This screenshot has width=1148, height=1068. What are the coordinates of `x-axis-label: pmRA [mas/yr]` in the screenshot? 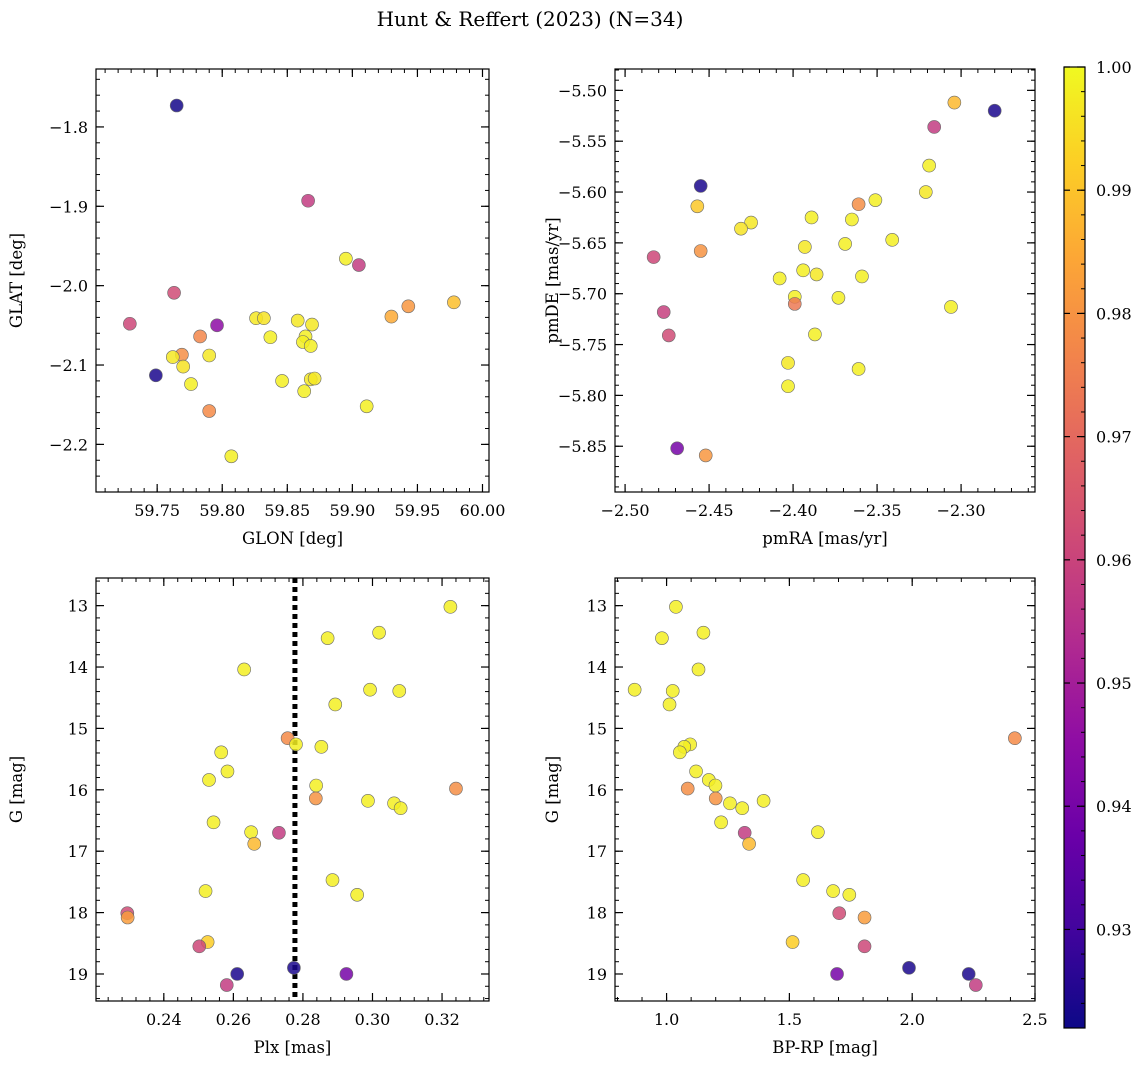 It's located at (824, 538).